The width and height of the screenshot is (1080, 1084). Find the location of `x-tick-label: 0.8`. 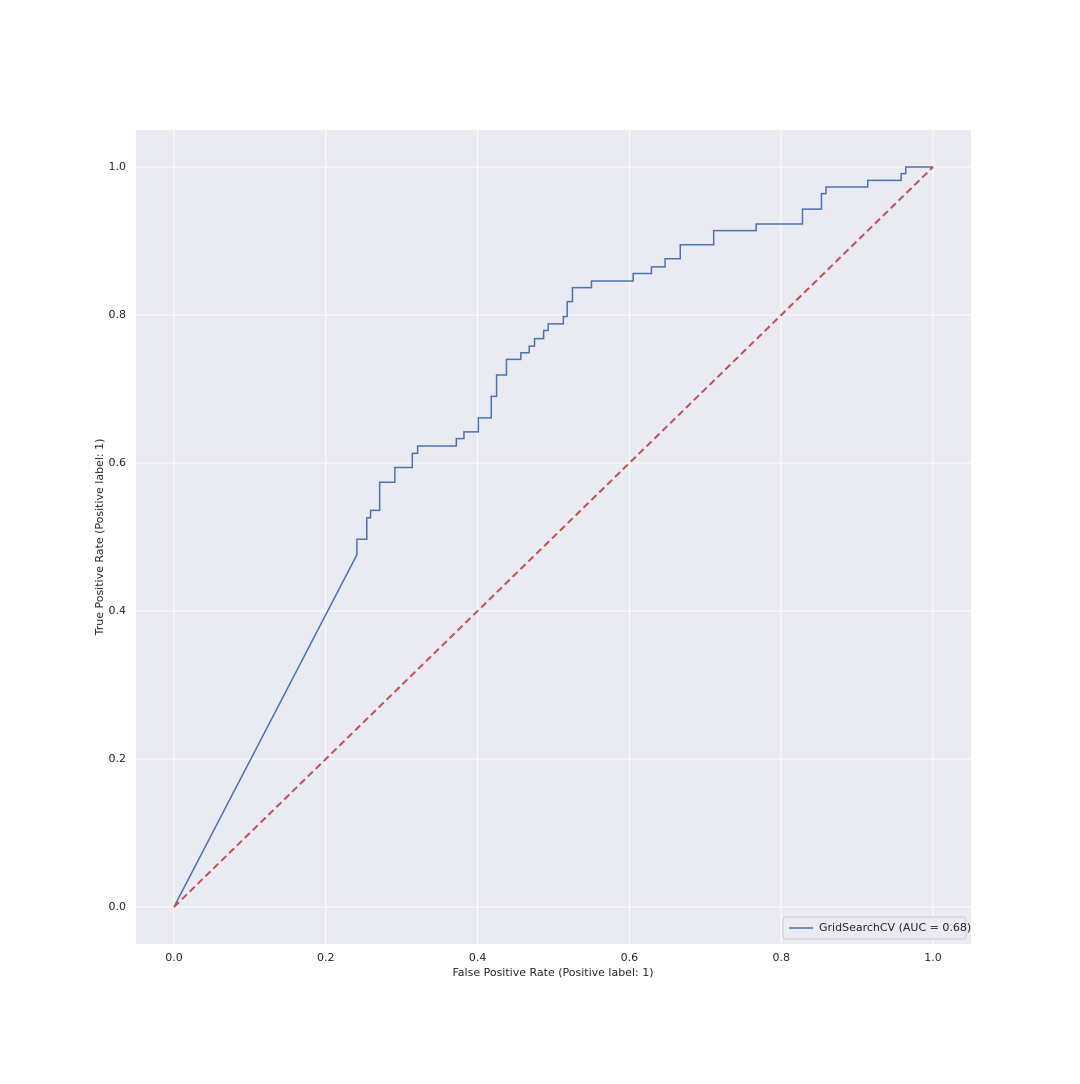

x-tick-label: 0.8 is located at coordinates (781, 957).